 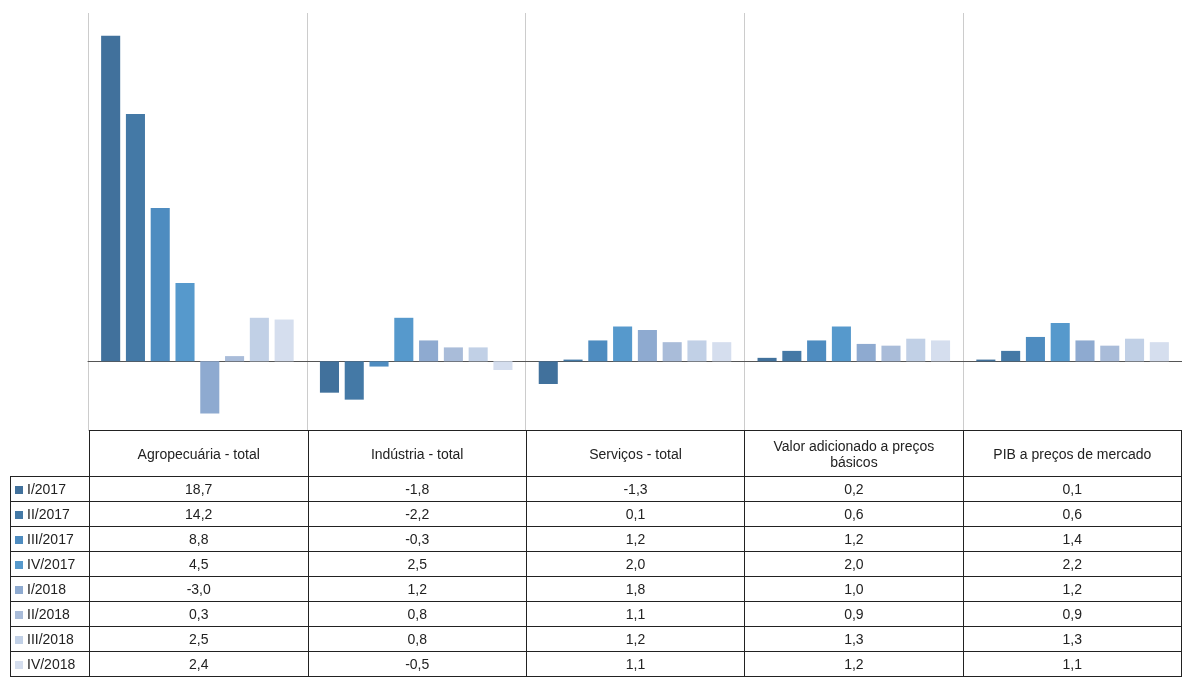 I want to click on data-label: -1,8, so click(x=417, y=489).